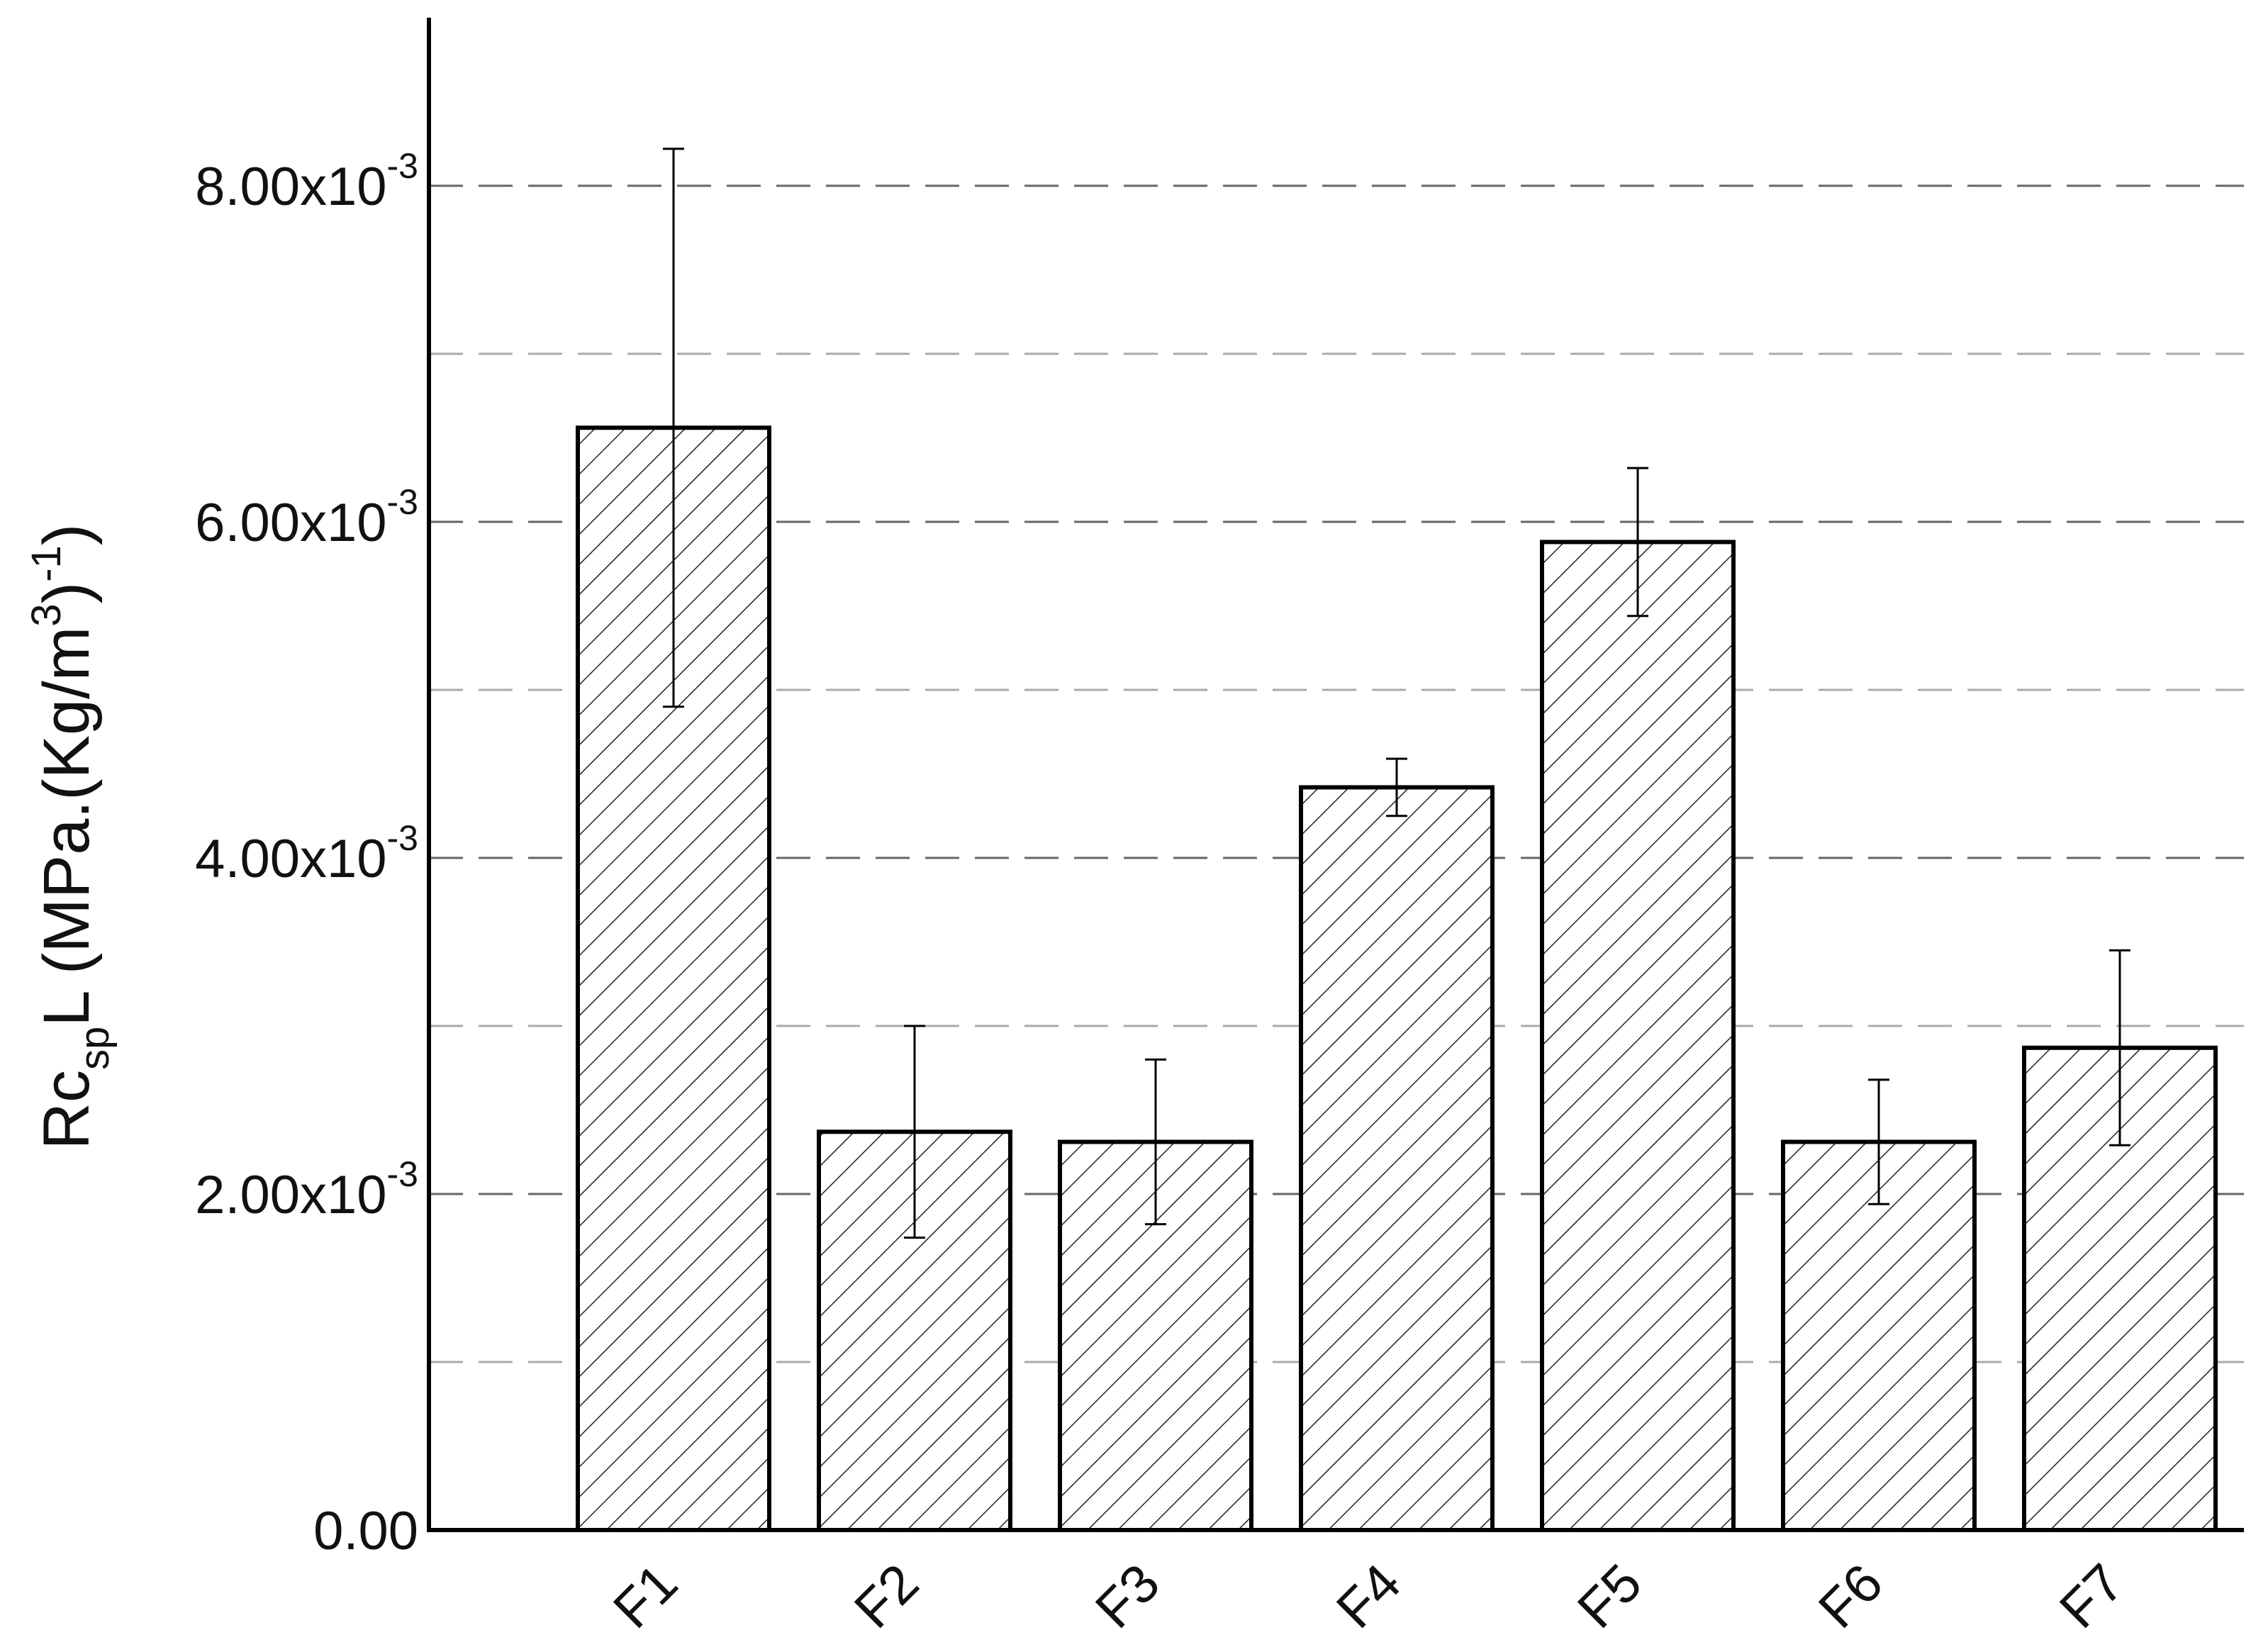 The height and width of the screenshot is (1652, 2251). I want to click on x-tick-label-f1: F1, so click(646, 1596).